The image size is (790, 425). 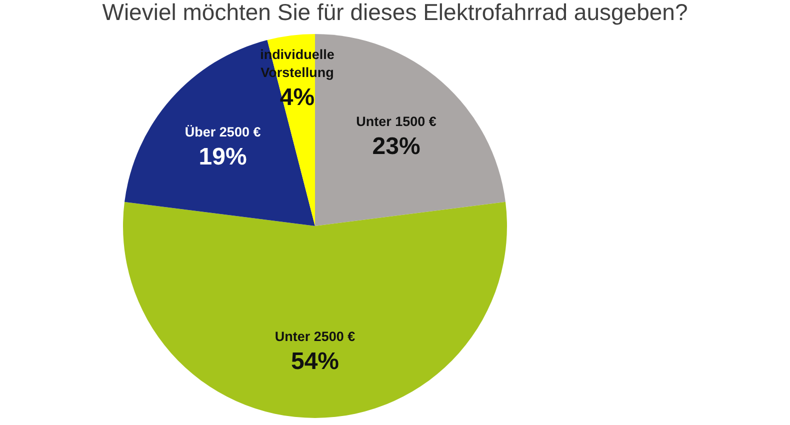 I want to click on data-label: 23%, so click(x=396, y=146).